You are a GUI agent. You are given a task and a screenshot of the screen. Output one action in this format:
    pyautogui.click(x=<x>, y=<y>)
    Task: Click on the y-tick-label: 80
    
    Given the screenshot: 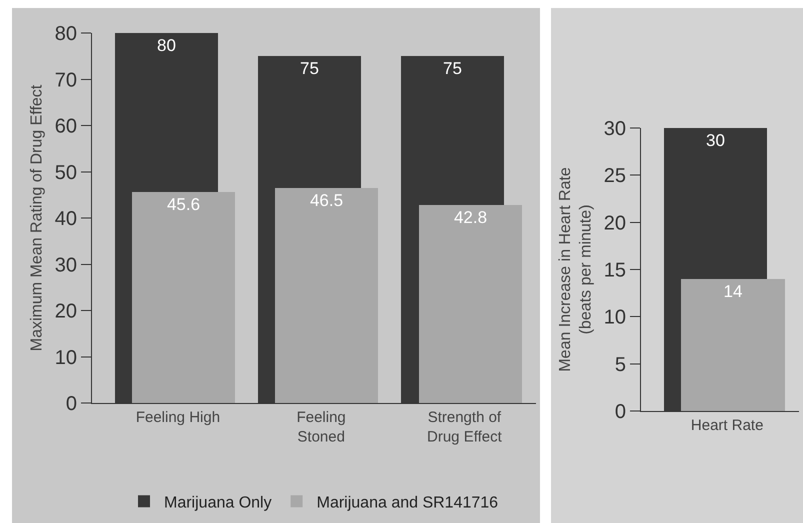 What is the action you would take?
    pyautogui.click(x=65, y=34)
    